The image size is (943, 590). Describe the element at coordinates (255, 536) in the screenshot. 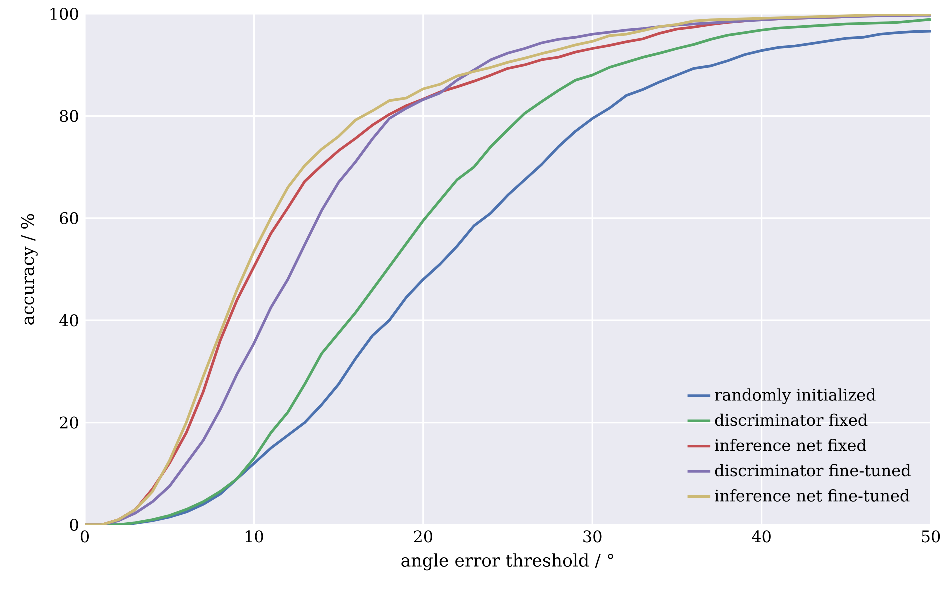

I see `x-tick-label: 10` at that location.